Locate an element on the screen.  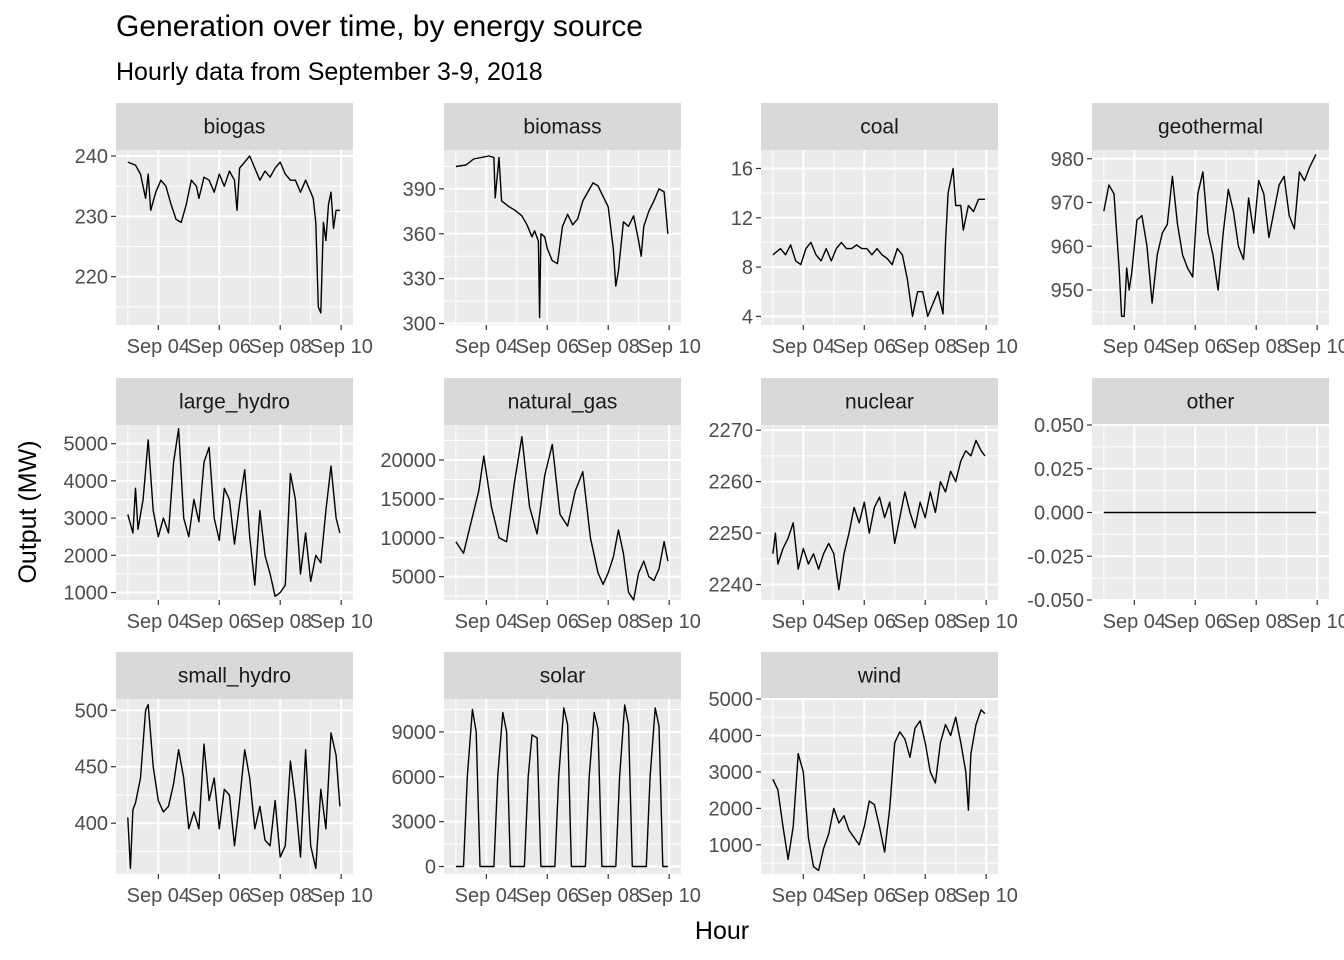
y-tick-label: 2250 is located at coordinates (731, 534).